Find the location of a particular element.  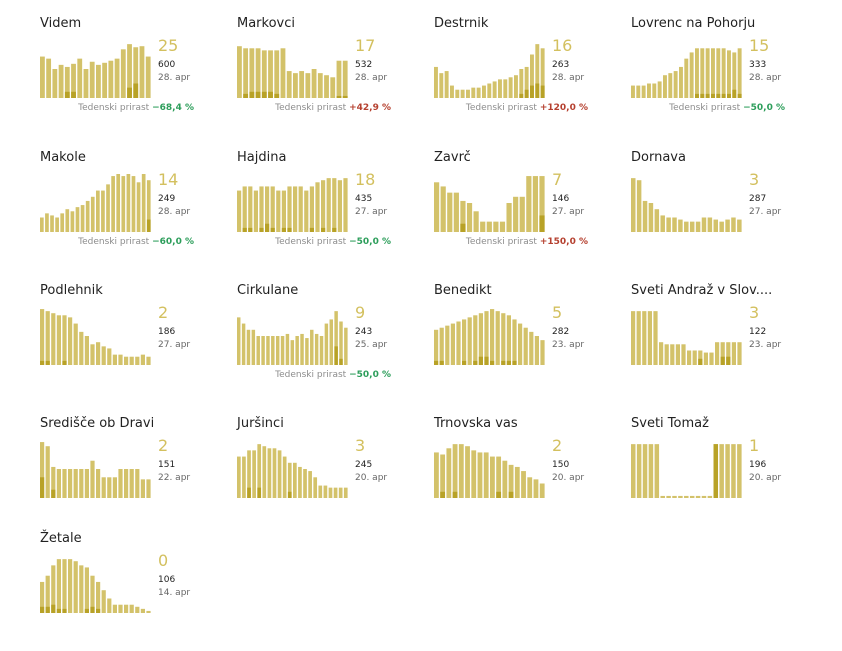

total-value: 282 is located at coordinates (561, 332).